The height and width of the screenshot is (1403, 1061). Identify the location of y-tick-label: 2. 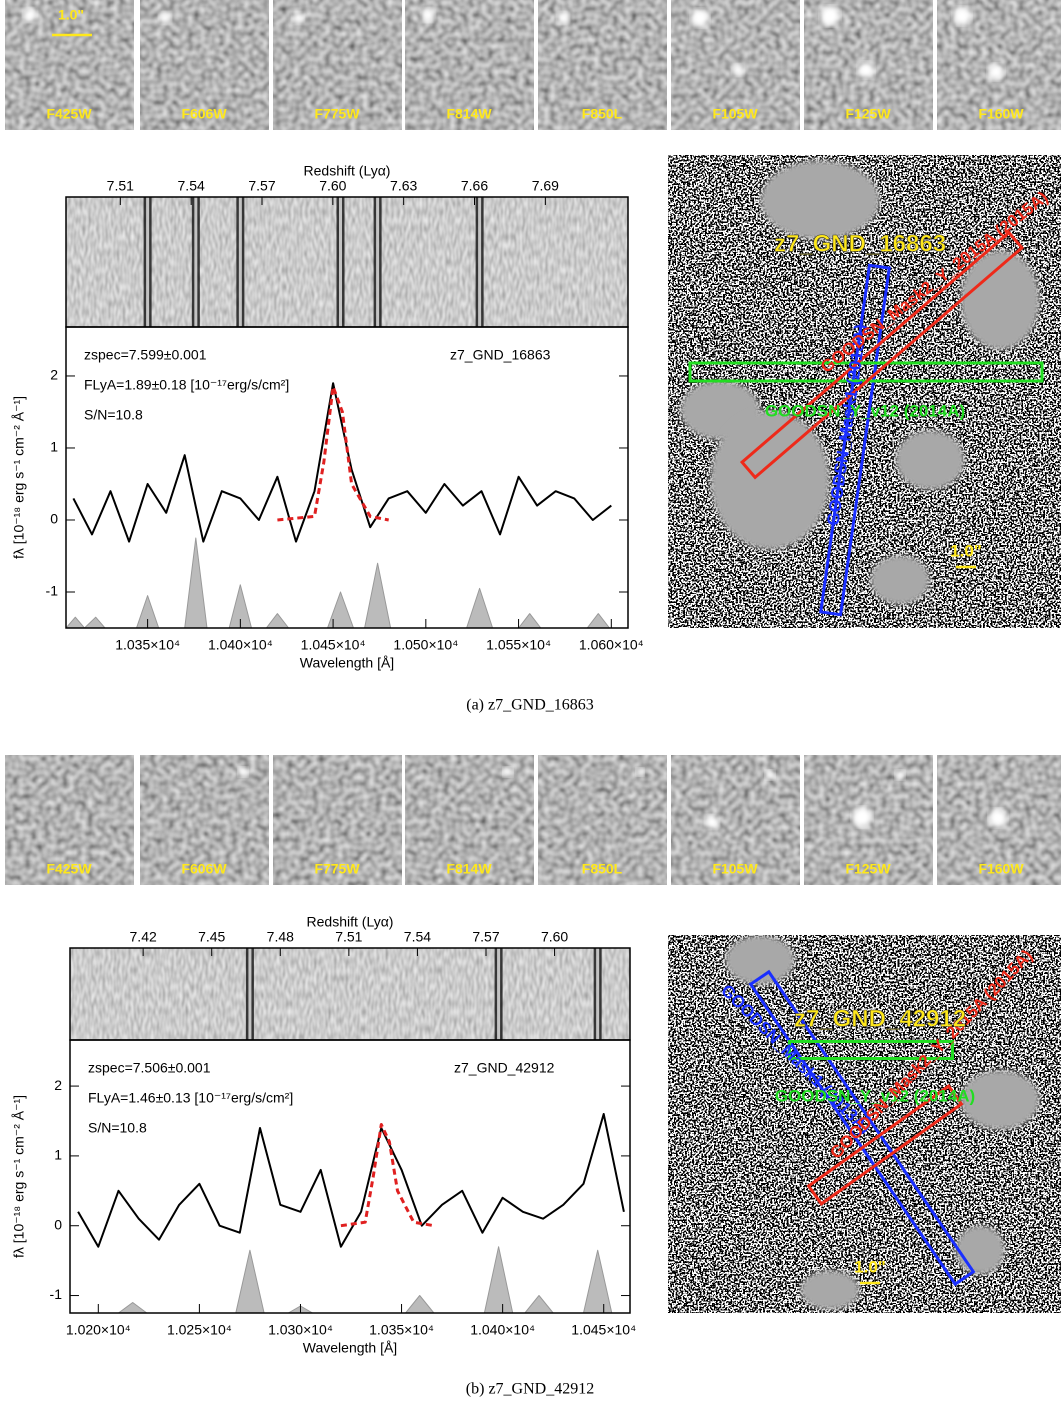
(54, 375).